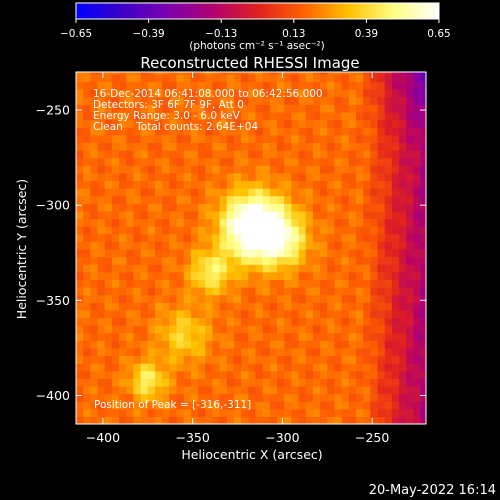  What do you see at coordinates (432, 490) in the screenshot?
I see `timestamp-footer: 20-May-2022 16:14` at bounding box center [432, 490].